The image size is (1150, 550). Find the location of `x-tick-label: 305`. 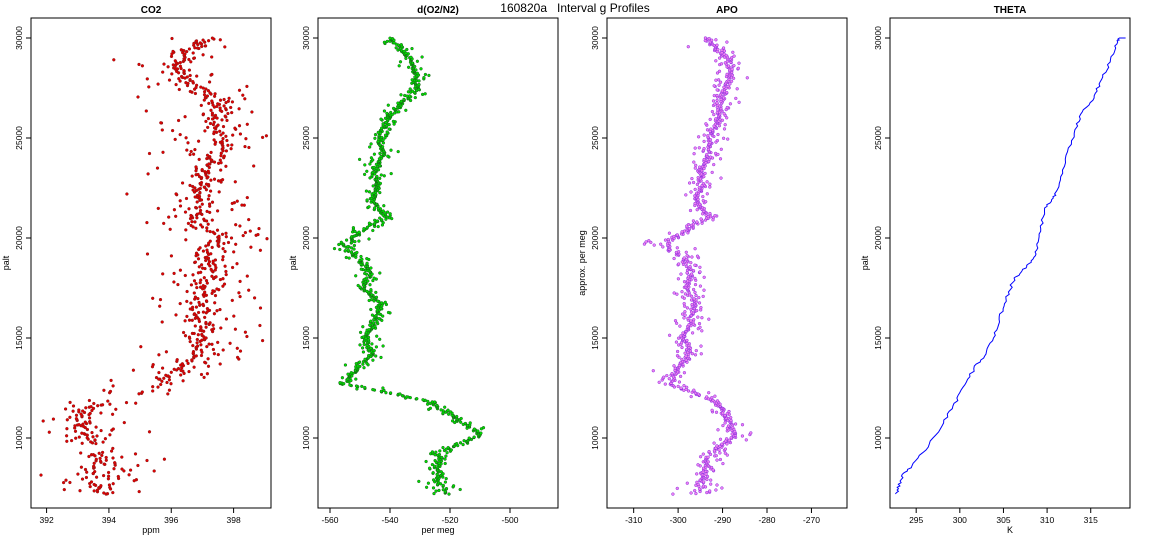

x-tick-label: 305 is located at coordinates (1003, 520).